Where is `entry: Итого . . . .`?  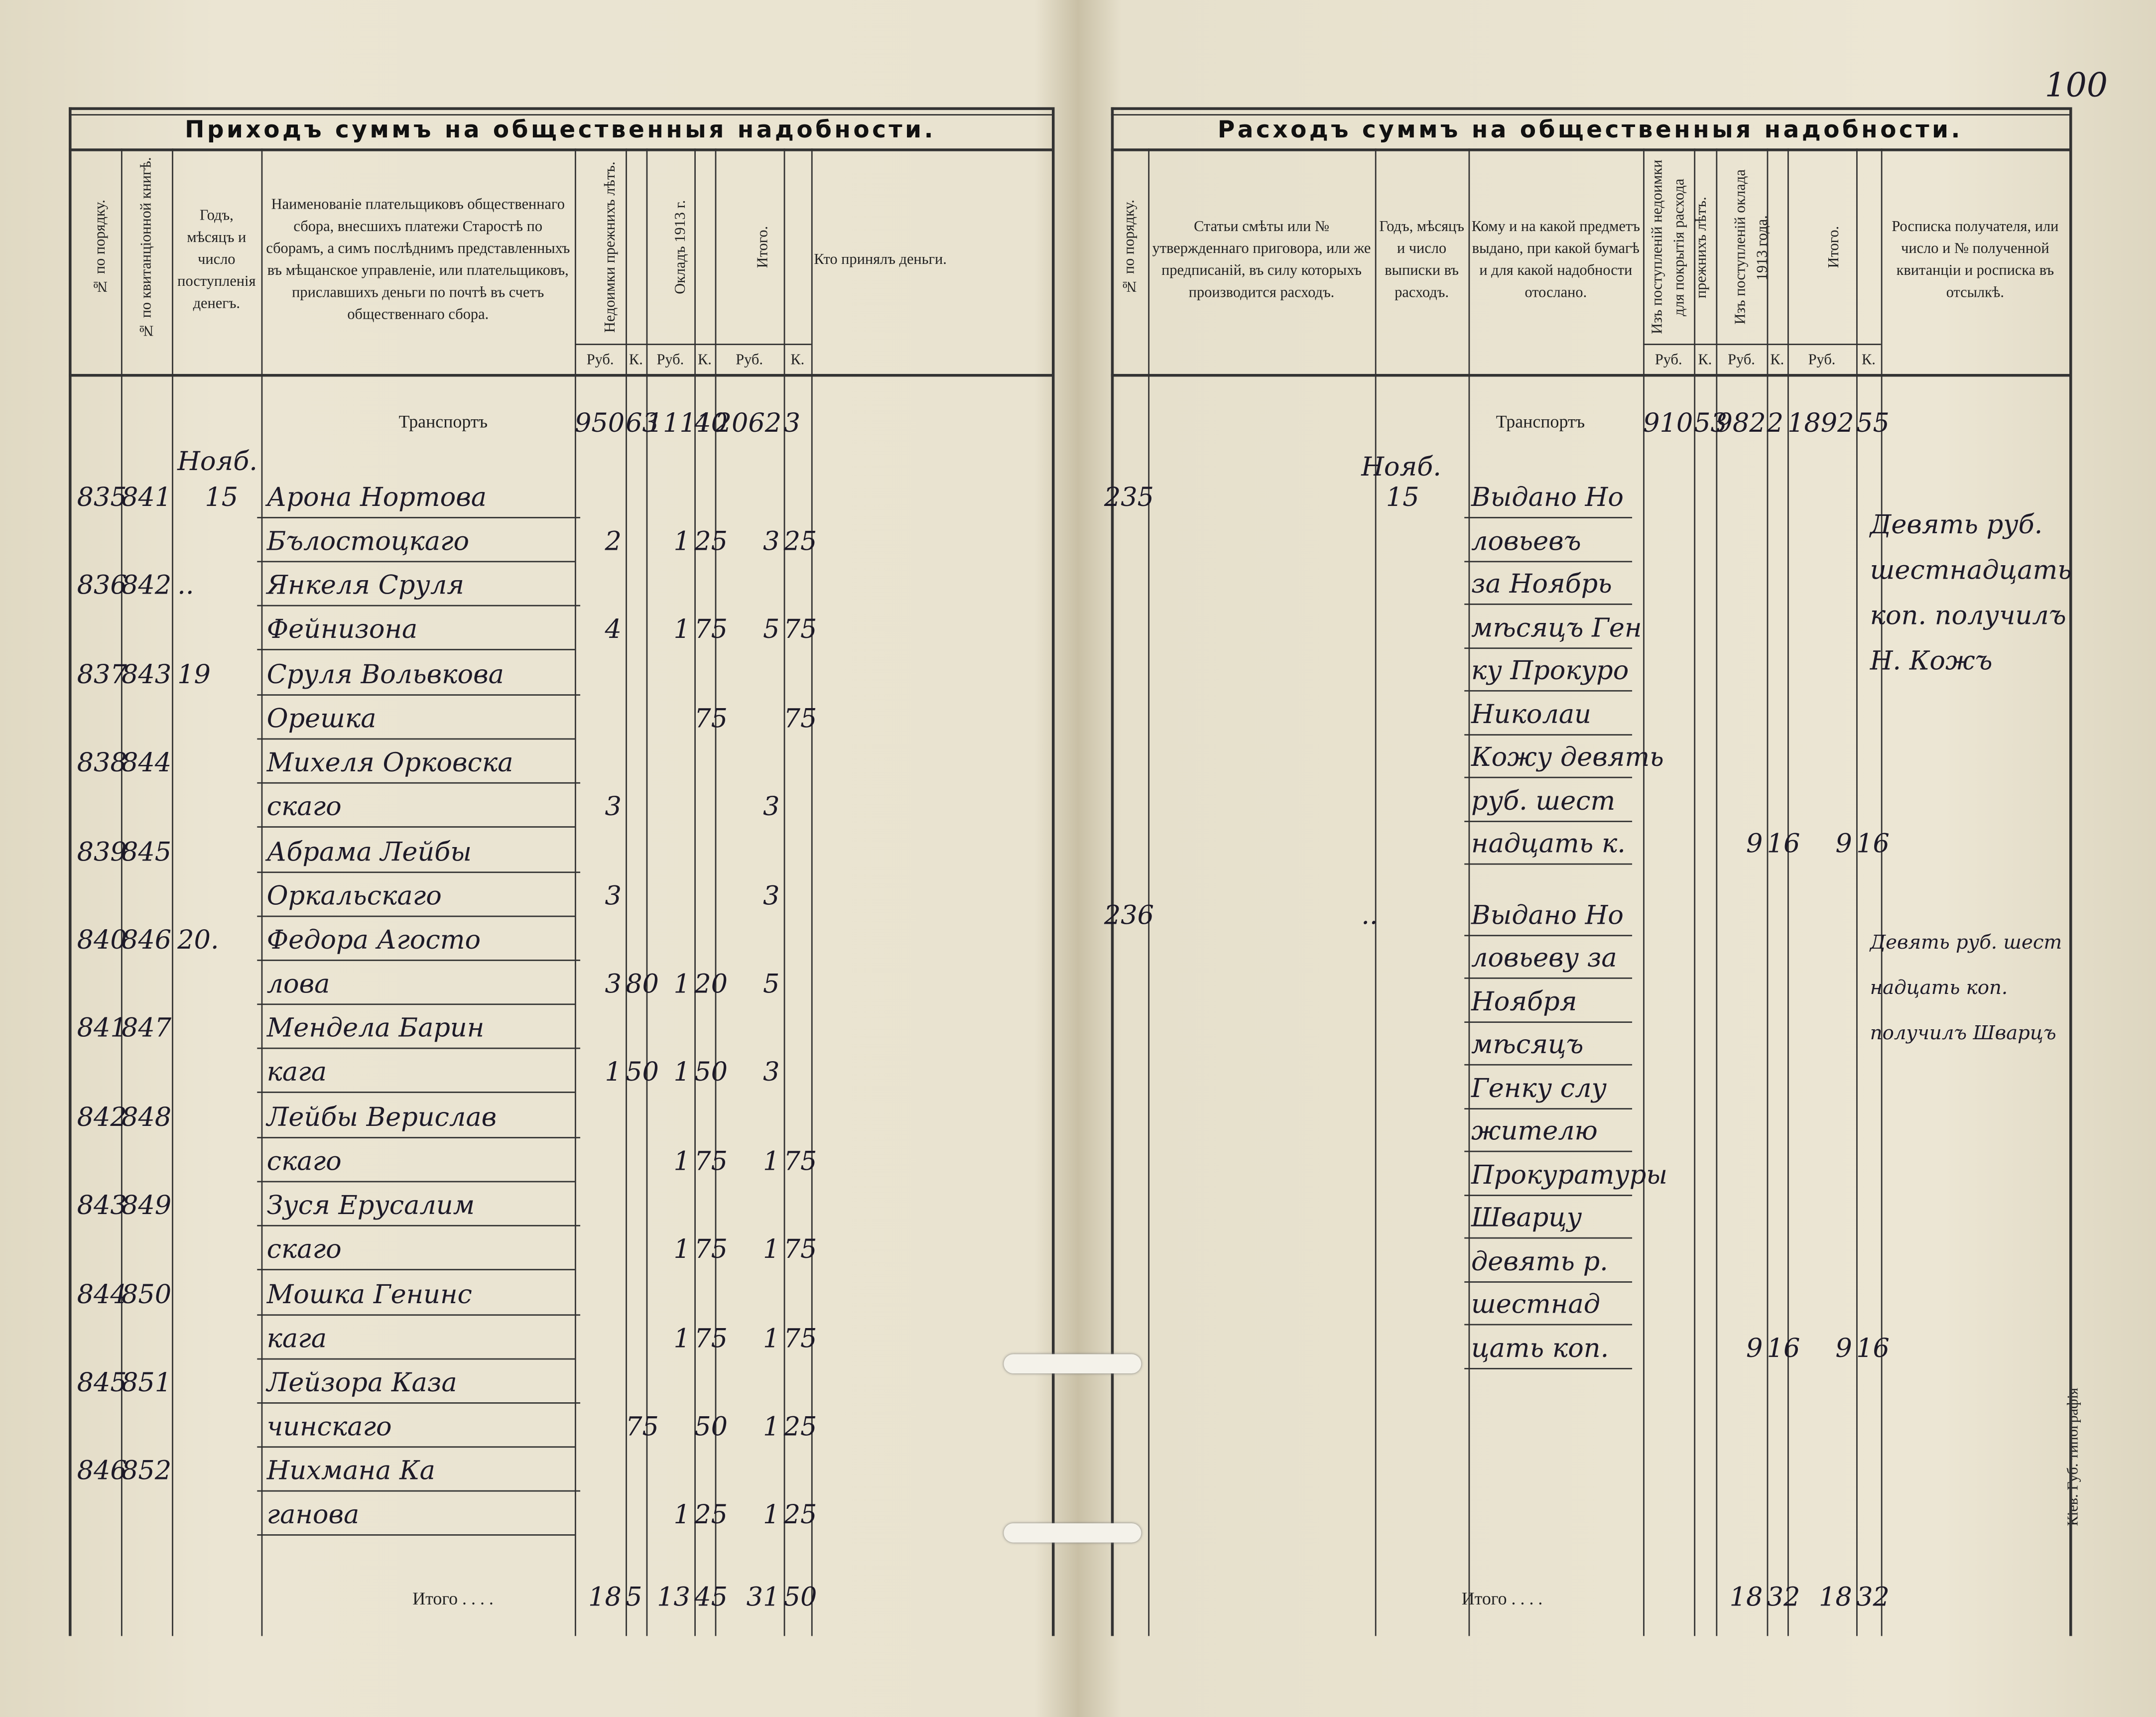 entry: Итого . . . . is located at coordinates (453, 1599).